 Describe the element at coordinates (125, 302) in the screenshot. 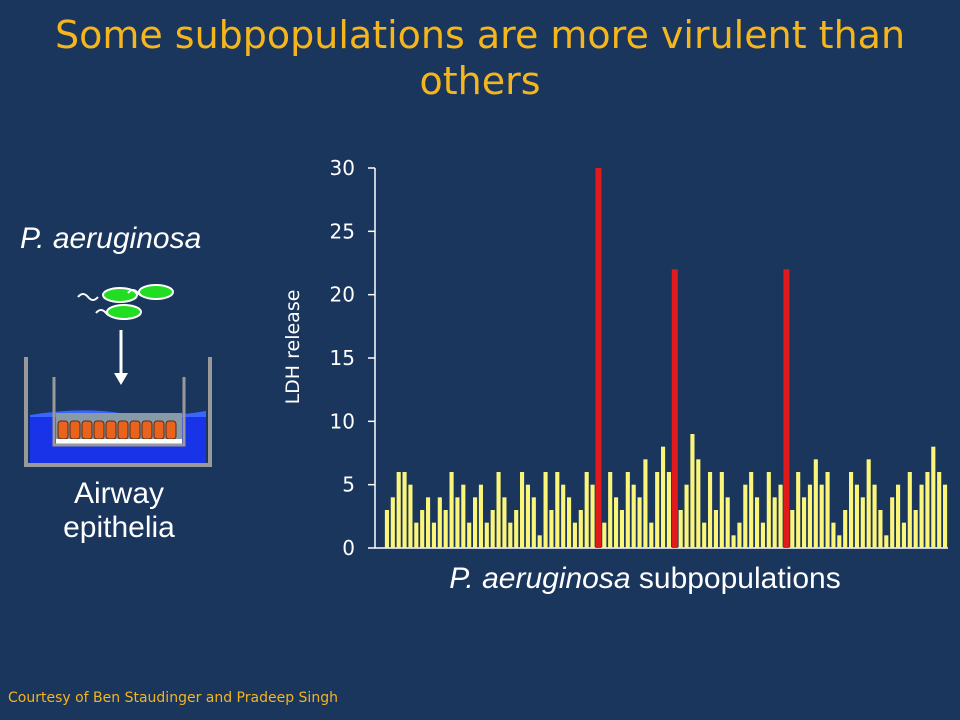

I see `bacteria-icon` at that location.